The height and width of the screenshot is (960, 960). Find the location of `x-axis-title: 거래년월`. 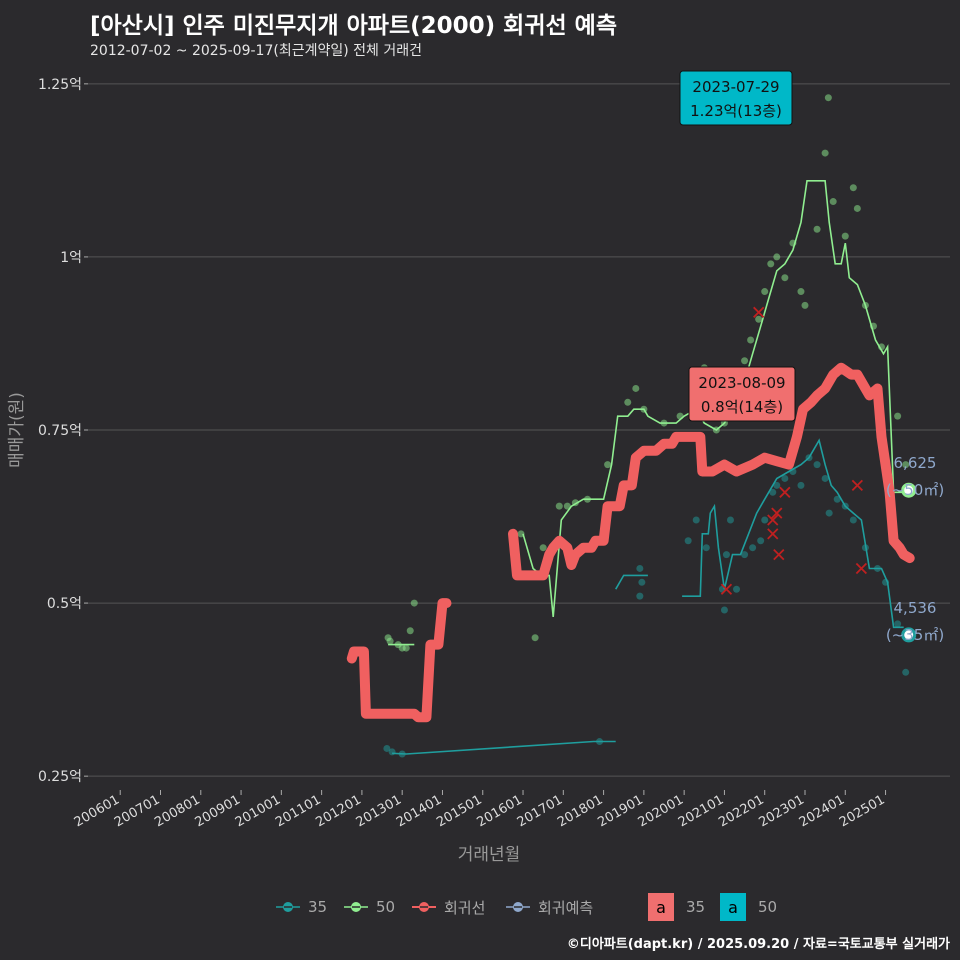

x-axis-title: 거래년월 is located at coordinates (489, 855).